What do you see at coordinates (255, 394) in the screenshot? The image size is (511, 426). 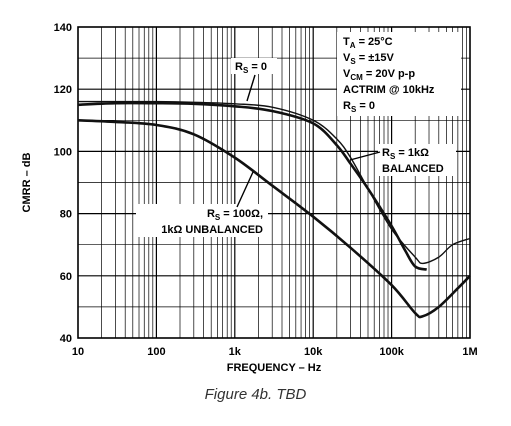 I see `figure-caption: Figure 4b. TBD` at bounding box center [255, 394].